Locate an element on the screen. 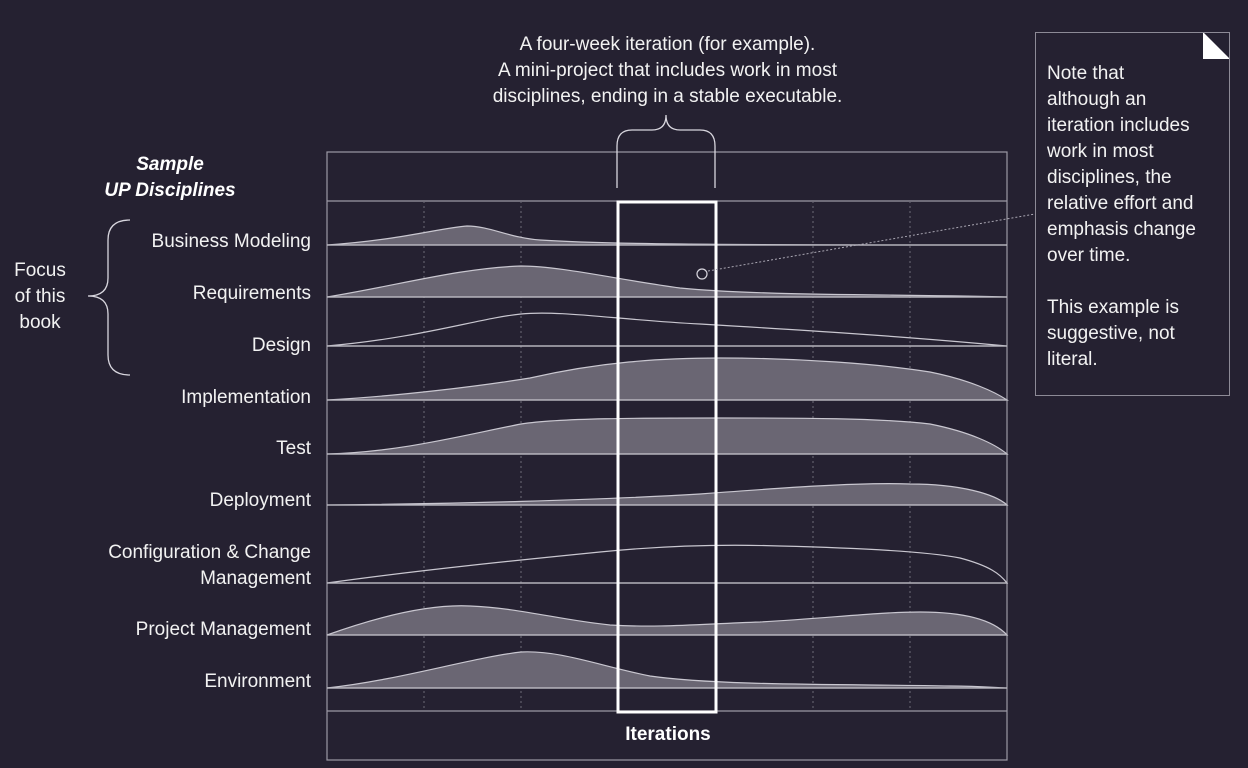 This screenshot has width=1248, height=768. focus-line-2: of this is located at coordinates (40, 296).